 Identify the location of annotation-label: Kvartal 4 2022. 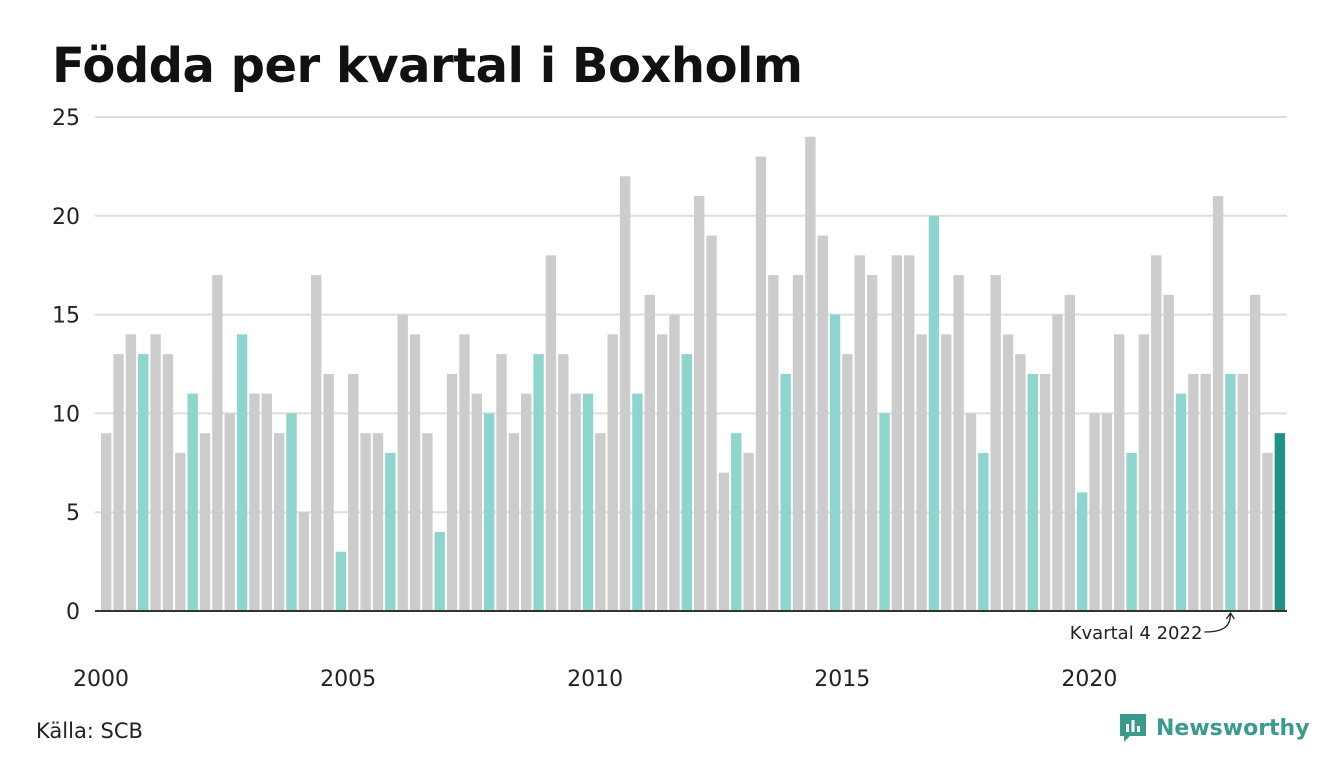
(1136, 633).